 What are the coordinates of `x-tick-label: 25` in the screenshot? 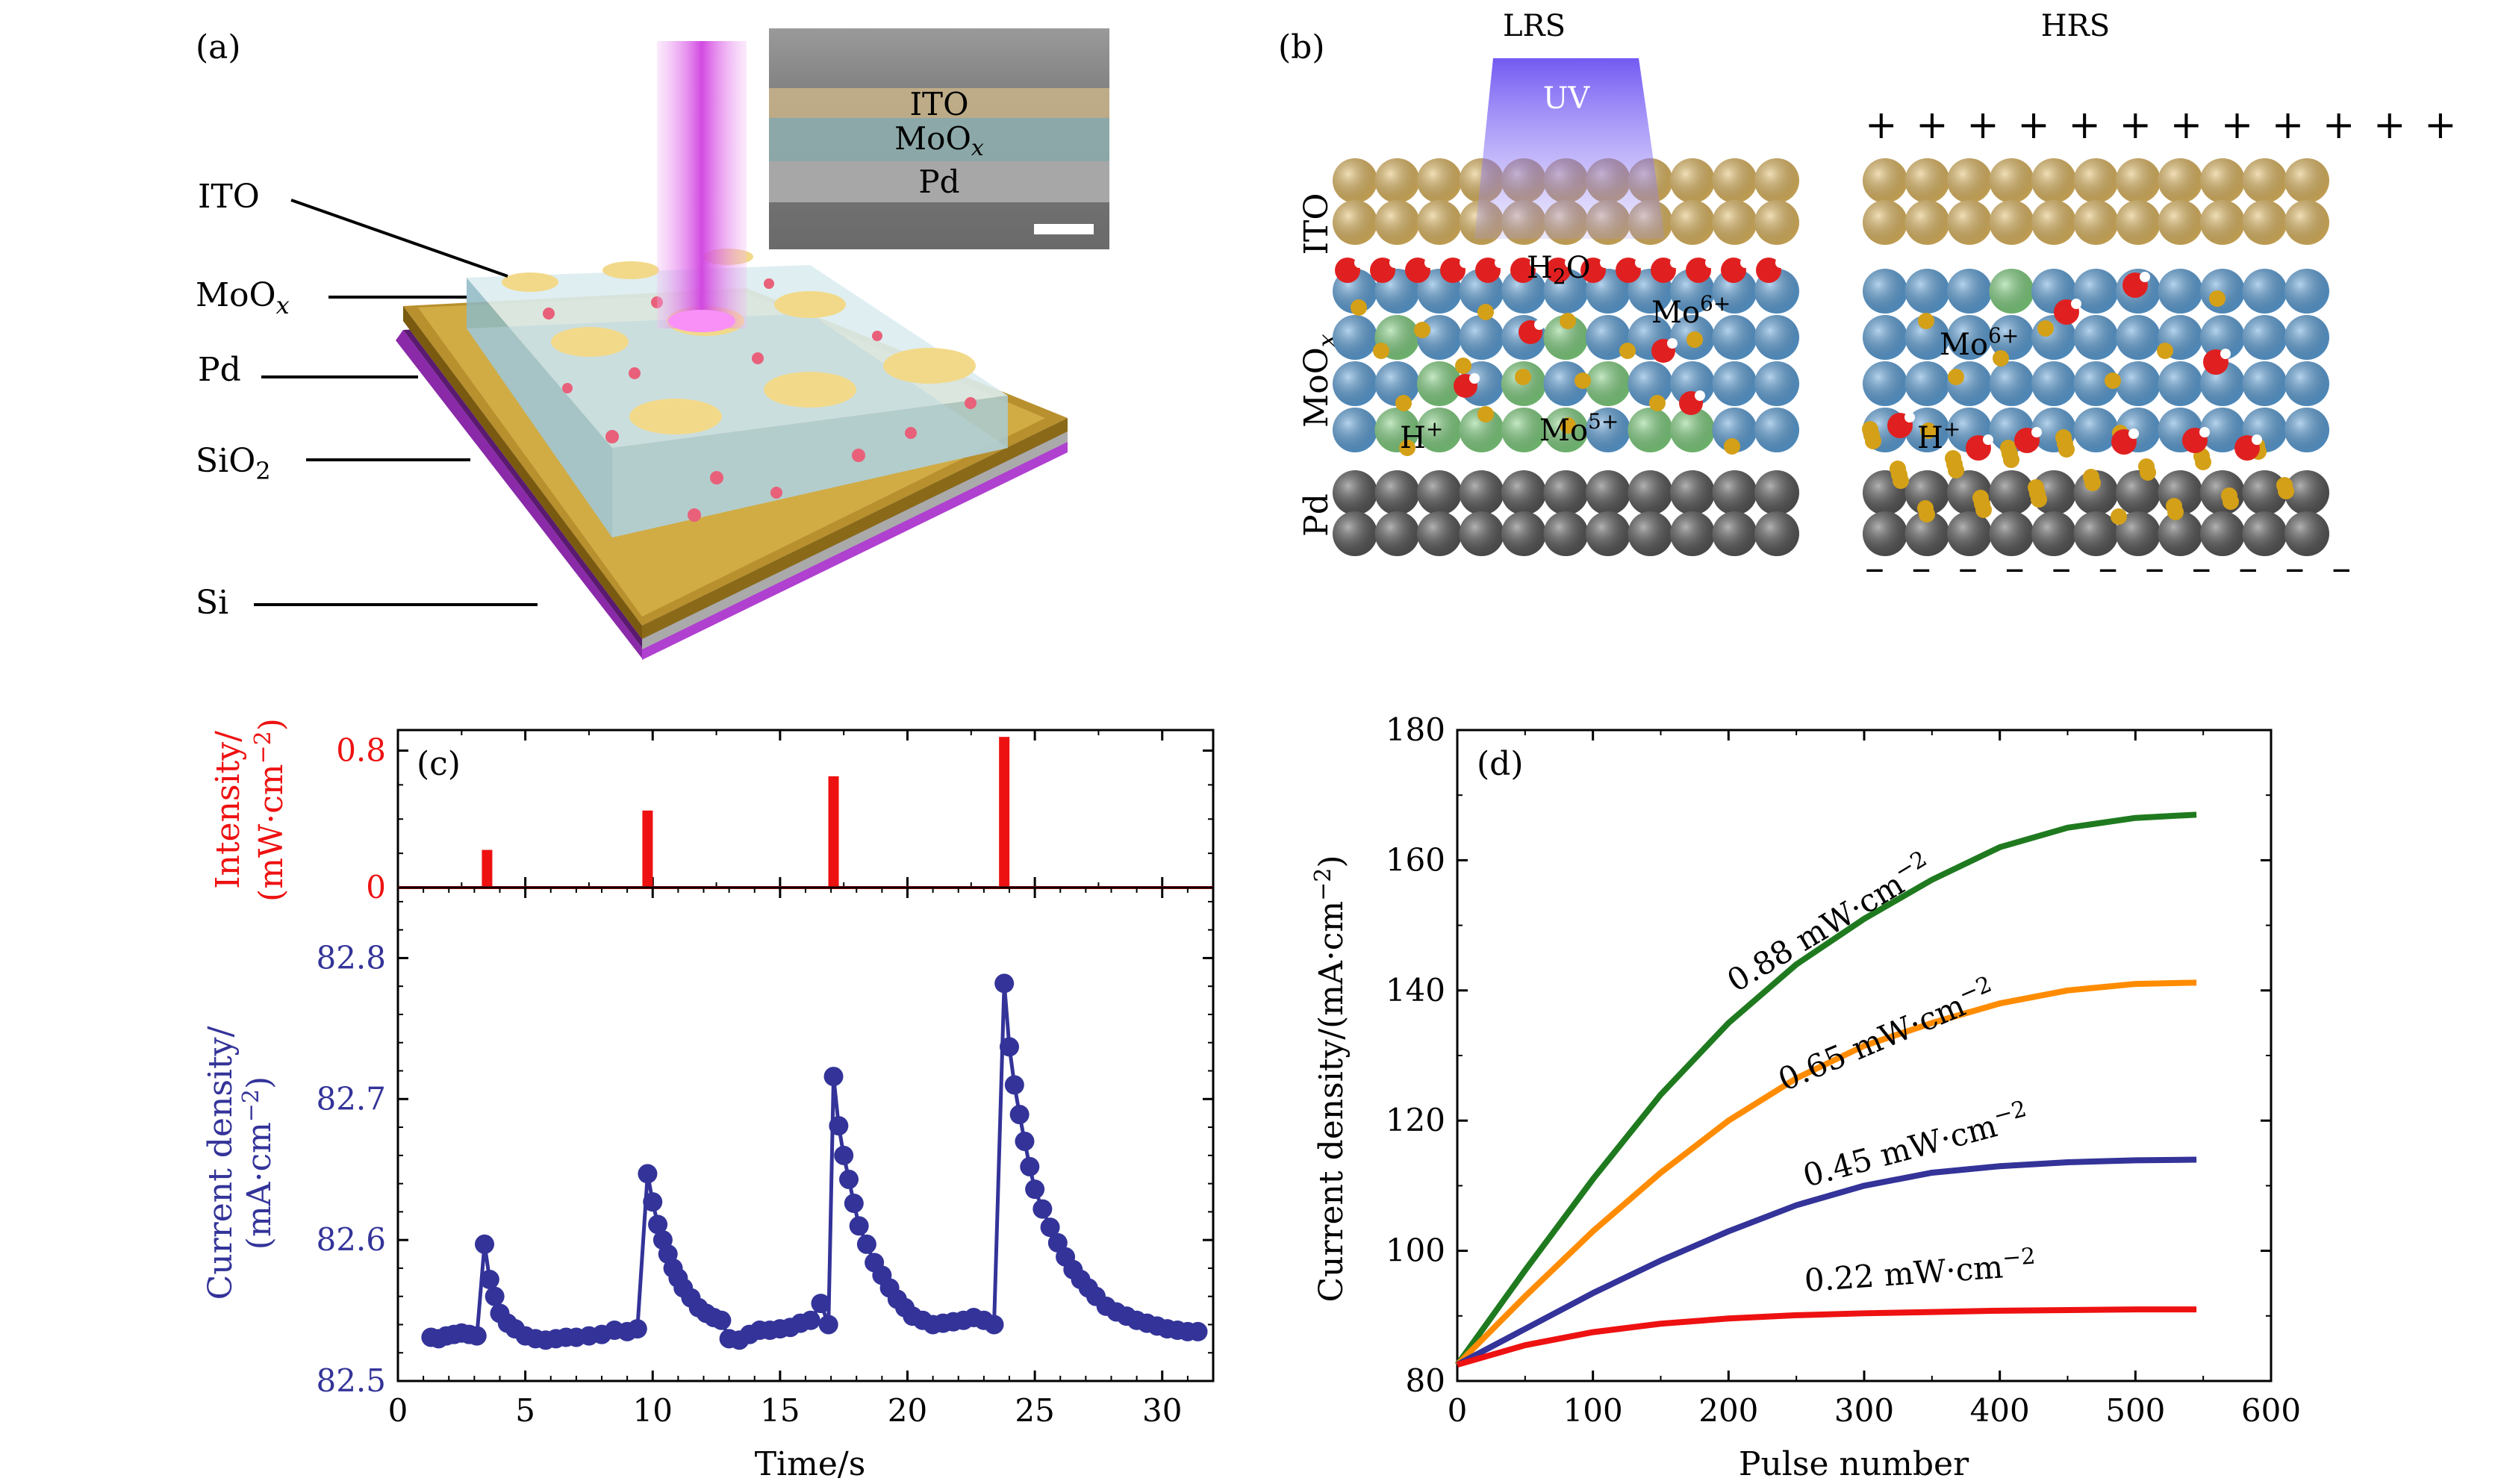 It's located at (1034, 1410).